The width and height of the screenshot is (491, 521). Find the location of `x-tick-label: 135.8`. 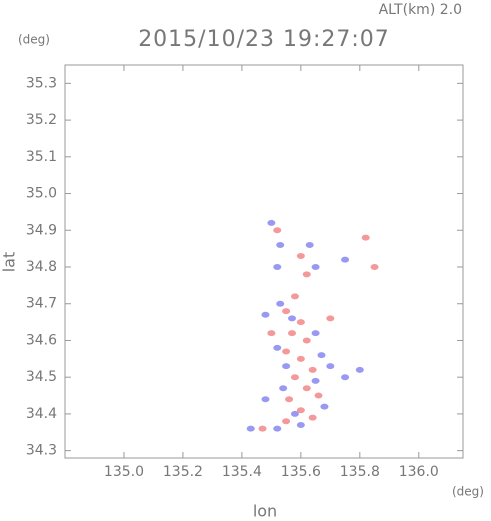

x-tick-label: 135.8 is located at coordinates (360, 472).